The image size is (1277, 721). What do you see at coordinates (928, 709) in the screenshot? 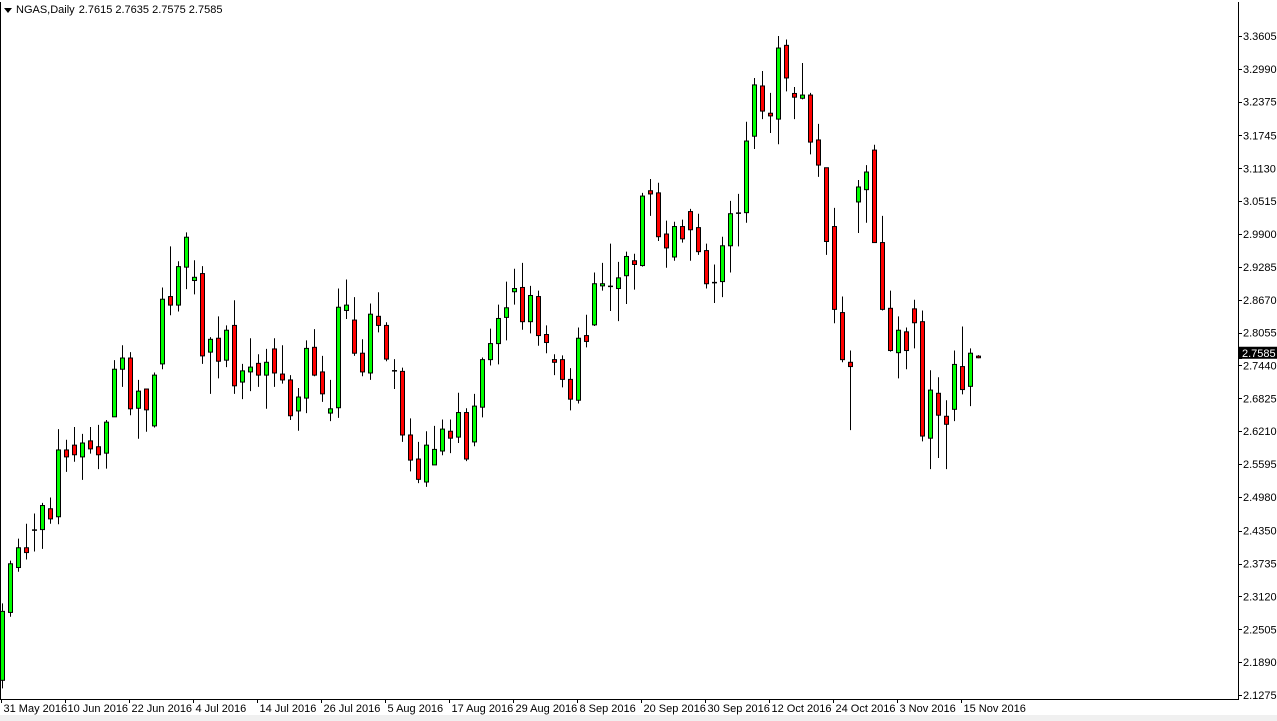
I see `date-tick-label: 3 Nov 2016` at bounding box center [928, 709].